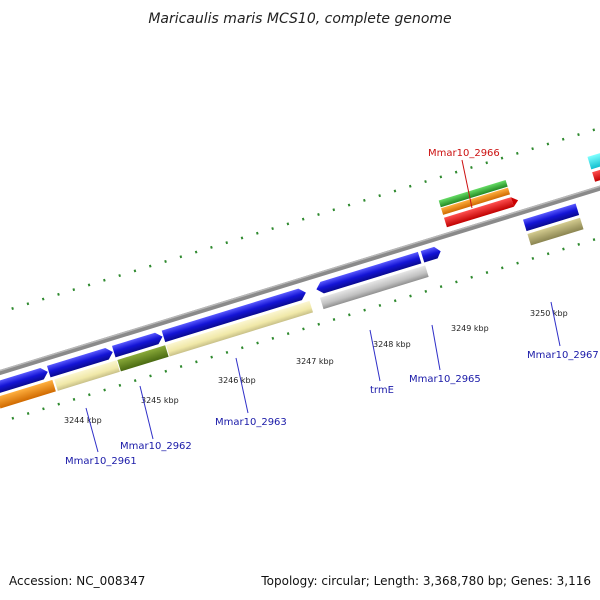  What do you see at coordinates (549, 313) in the screenshot?
I see `tick-label: 3250 kbp` at bounding box center [549, 313].